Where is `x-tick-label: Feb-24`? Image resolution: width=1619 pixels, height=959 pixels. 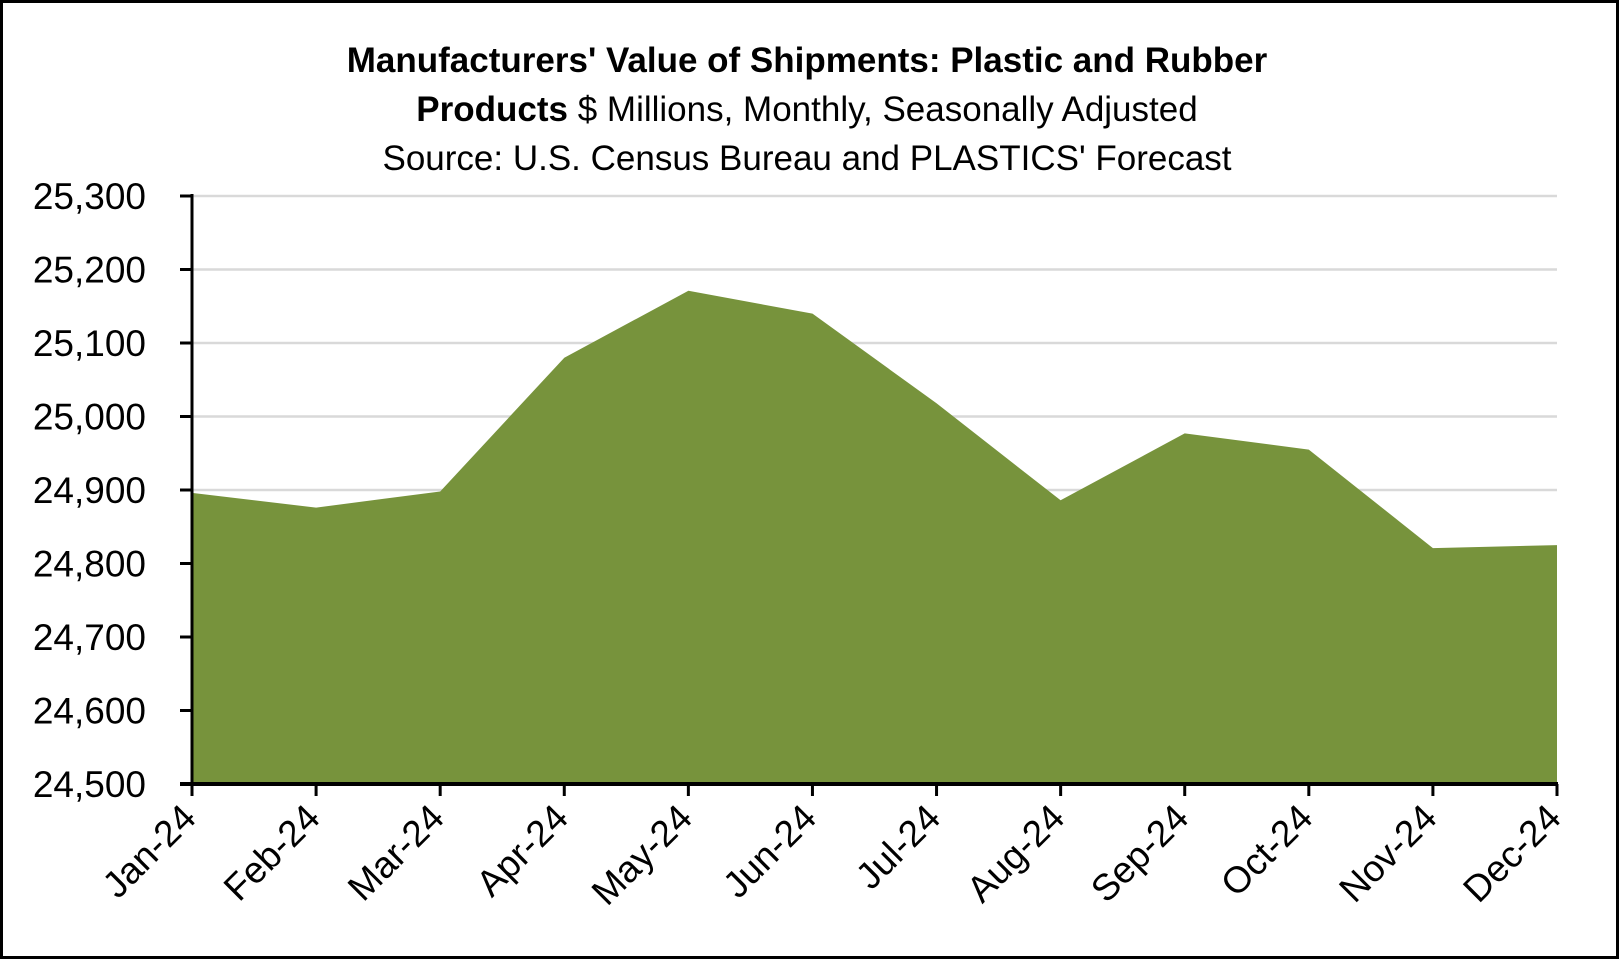 x-tick-label: Feb-24 is located at coordinates (272, 853).